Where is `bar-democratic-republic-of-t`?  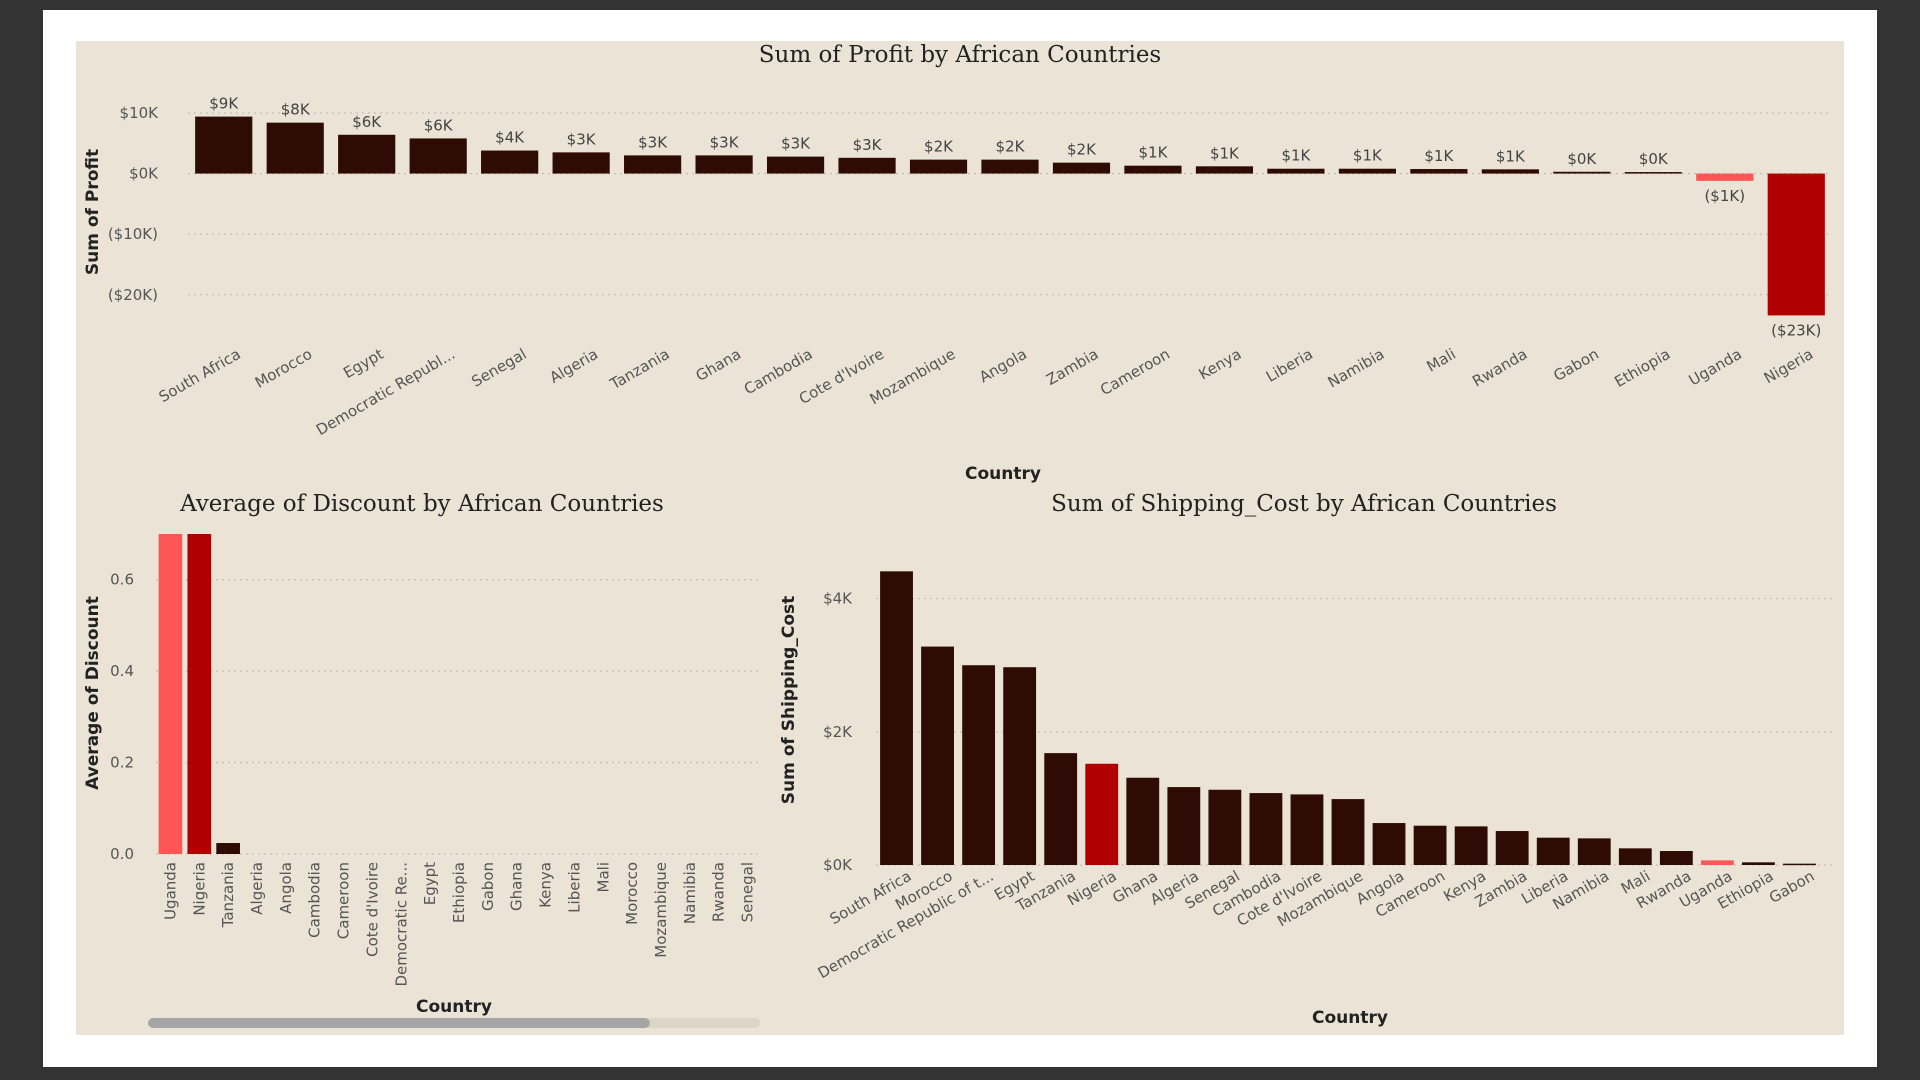 bar-democratic-republic-of-t is located at coordinates (979, 765).